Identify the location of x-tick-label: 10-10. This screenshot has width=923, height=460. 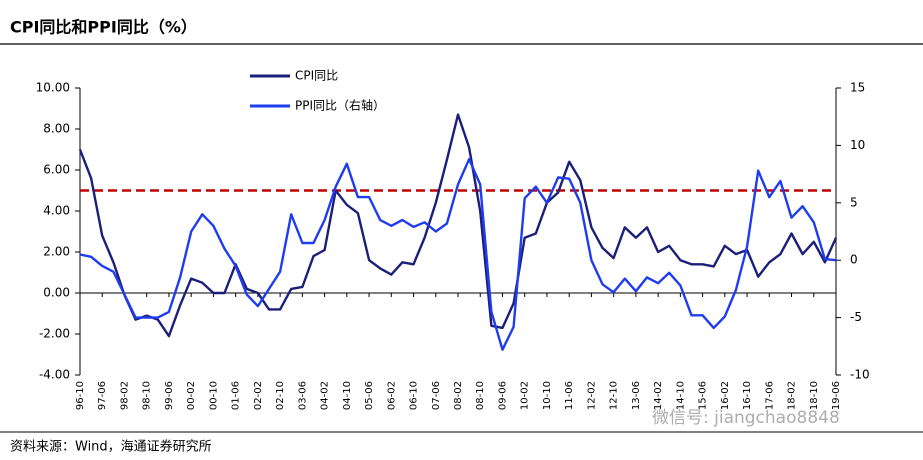
(547, 395).